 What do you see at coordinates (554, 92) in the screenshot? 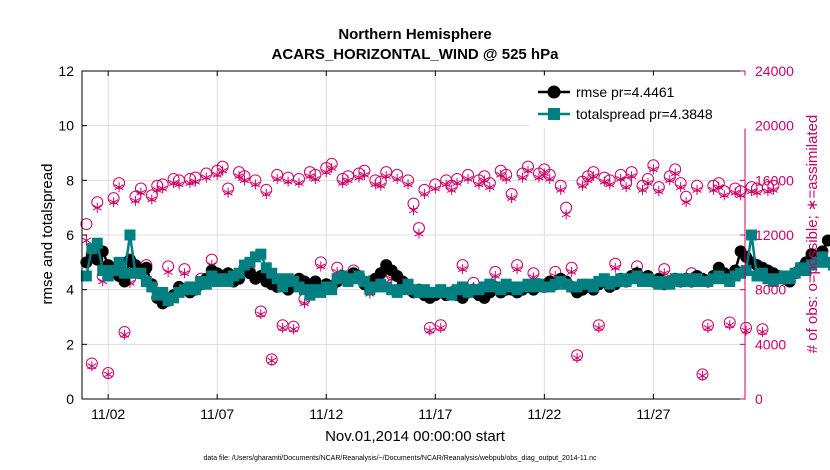
I see `legend-rmse-marker` at bounding box center [554, 92].